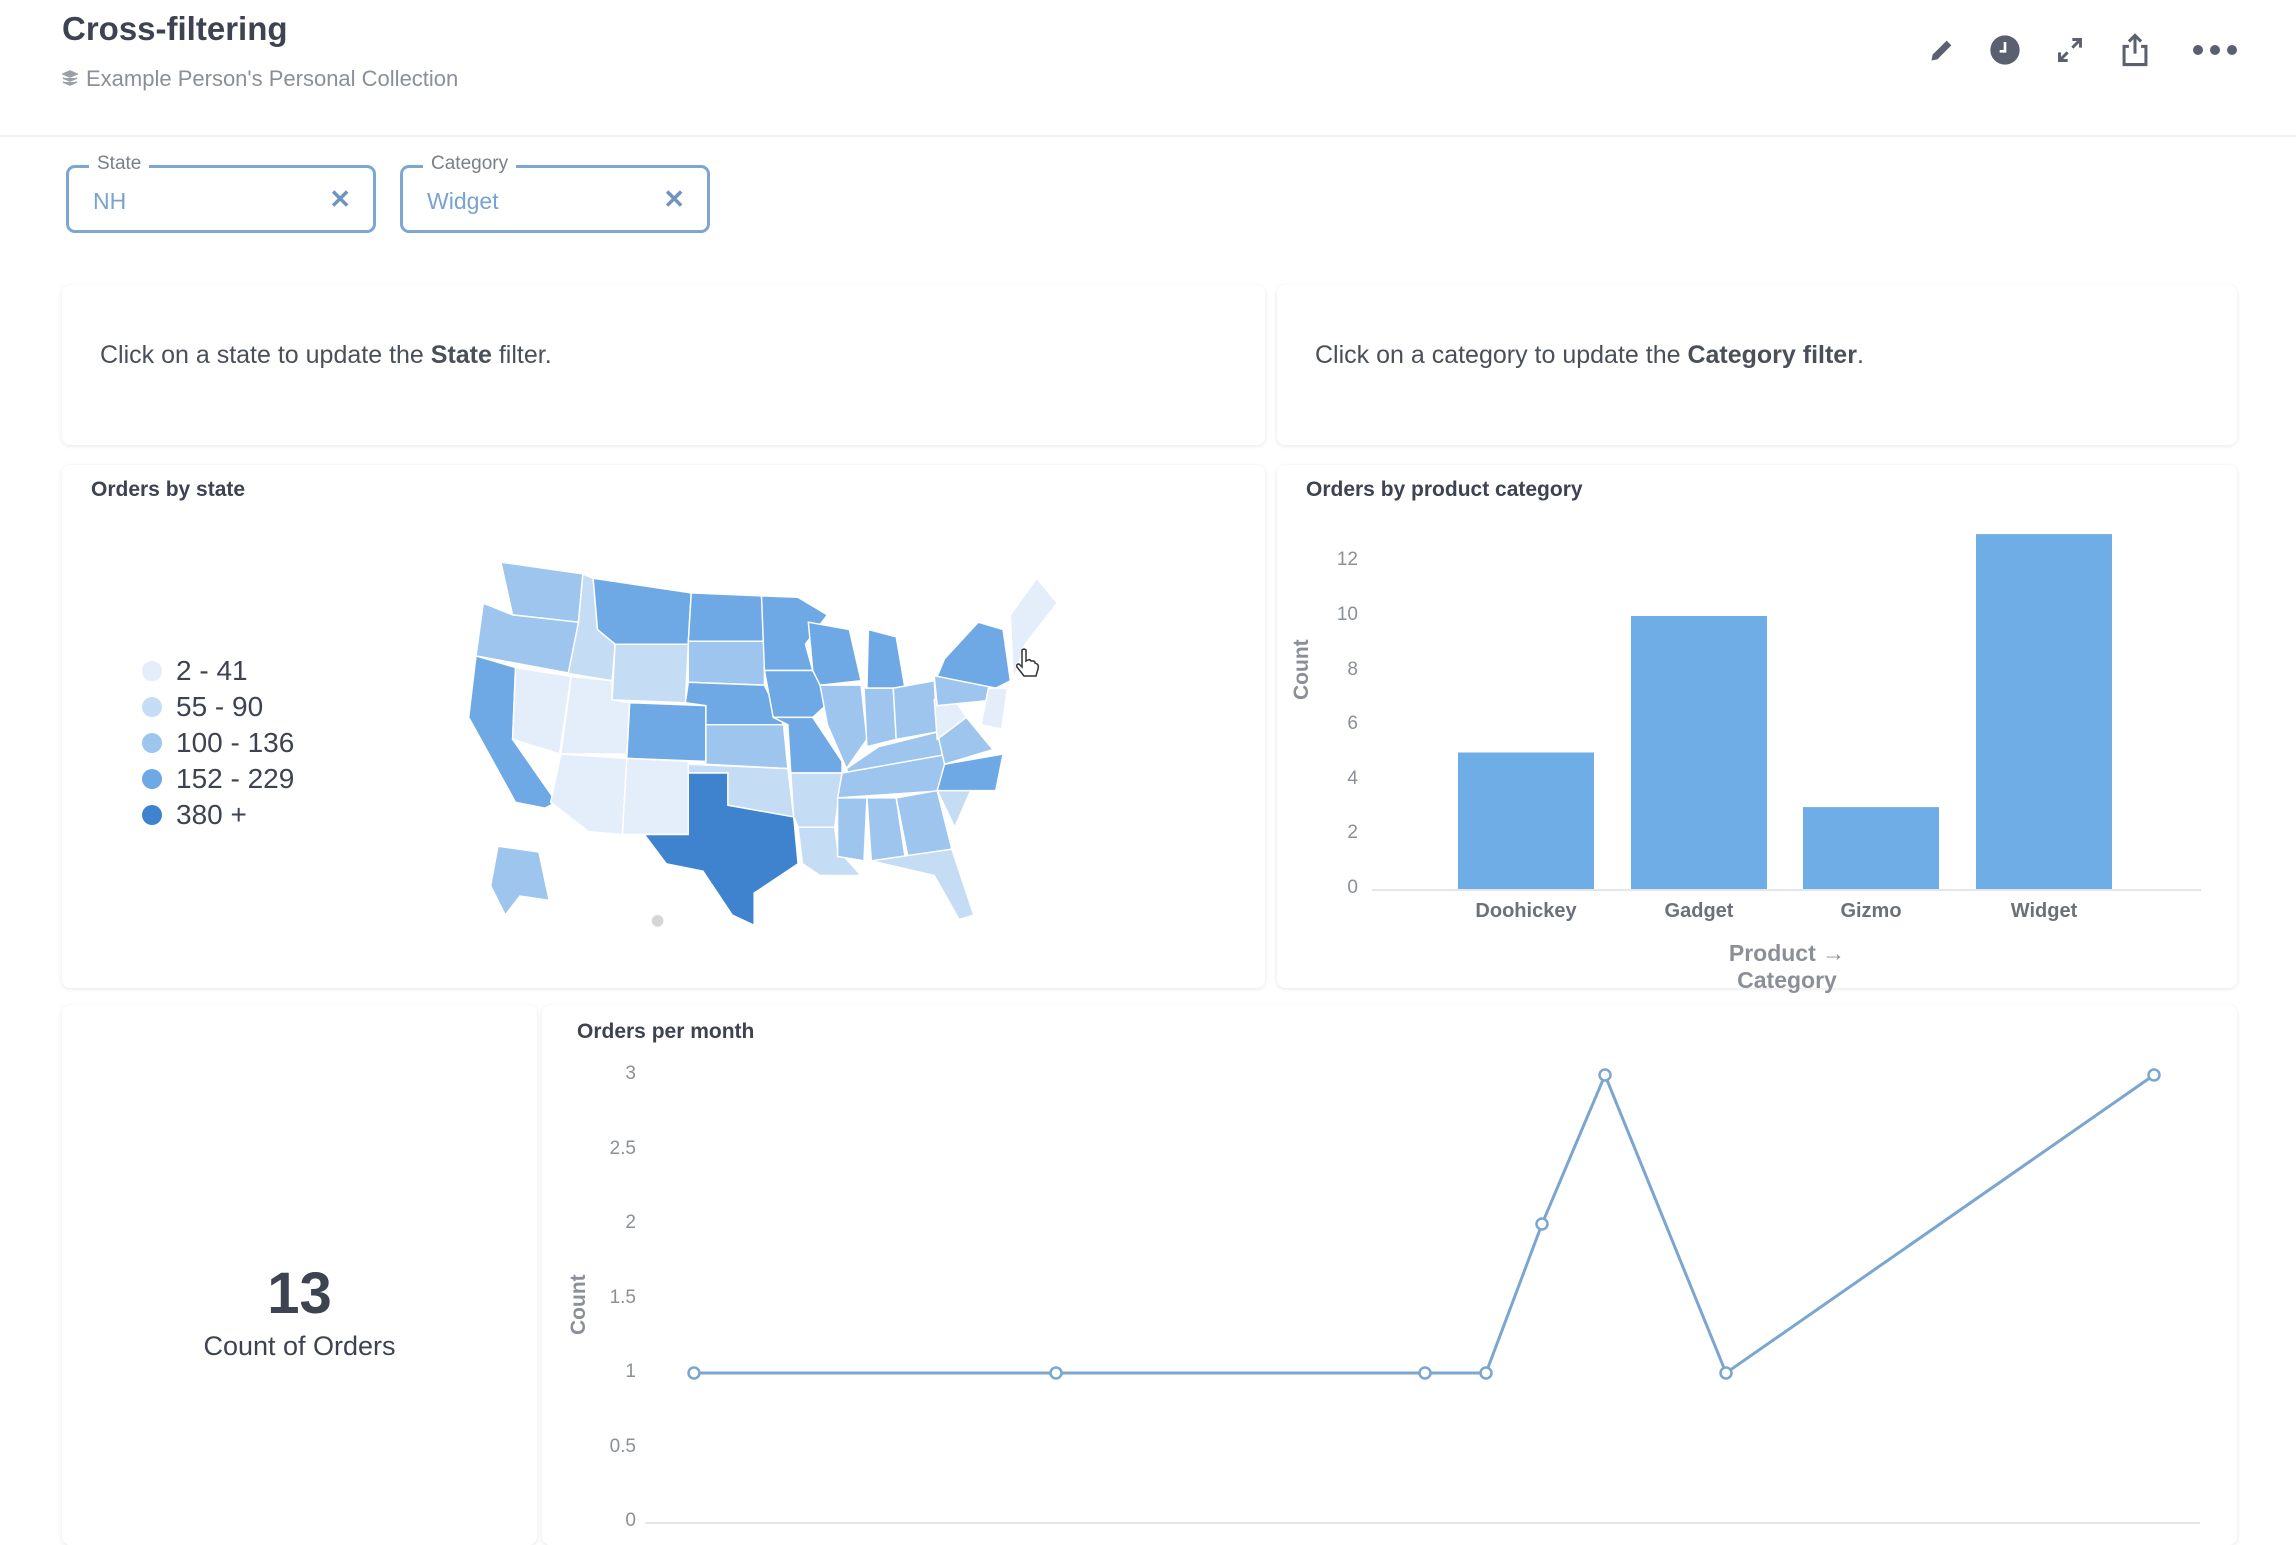 The width and height of the screenshot is (2296, 1545). What do you see at coordinates (852, 829) in the screenshot?
I see `state-ms` at bounding box center [852, 829].